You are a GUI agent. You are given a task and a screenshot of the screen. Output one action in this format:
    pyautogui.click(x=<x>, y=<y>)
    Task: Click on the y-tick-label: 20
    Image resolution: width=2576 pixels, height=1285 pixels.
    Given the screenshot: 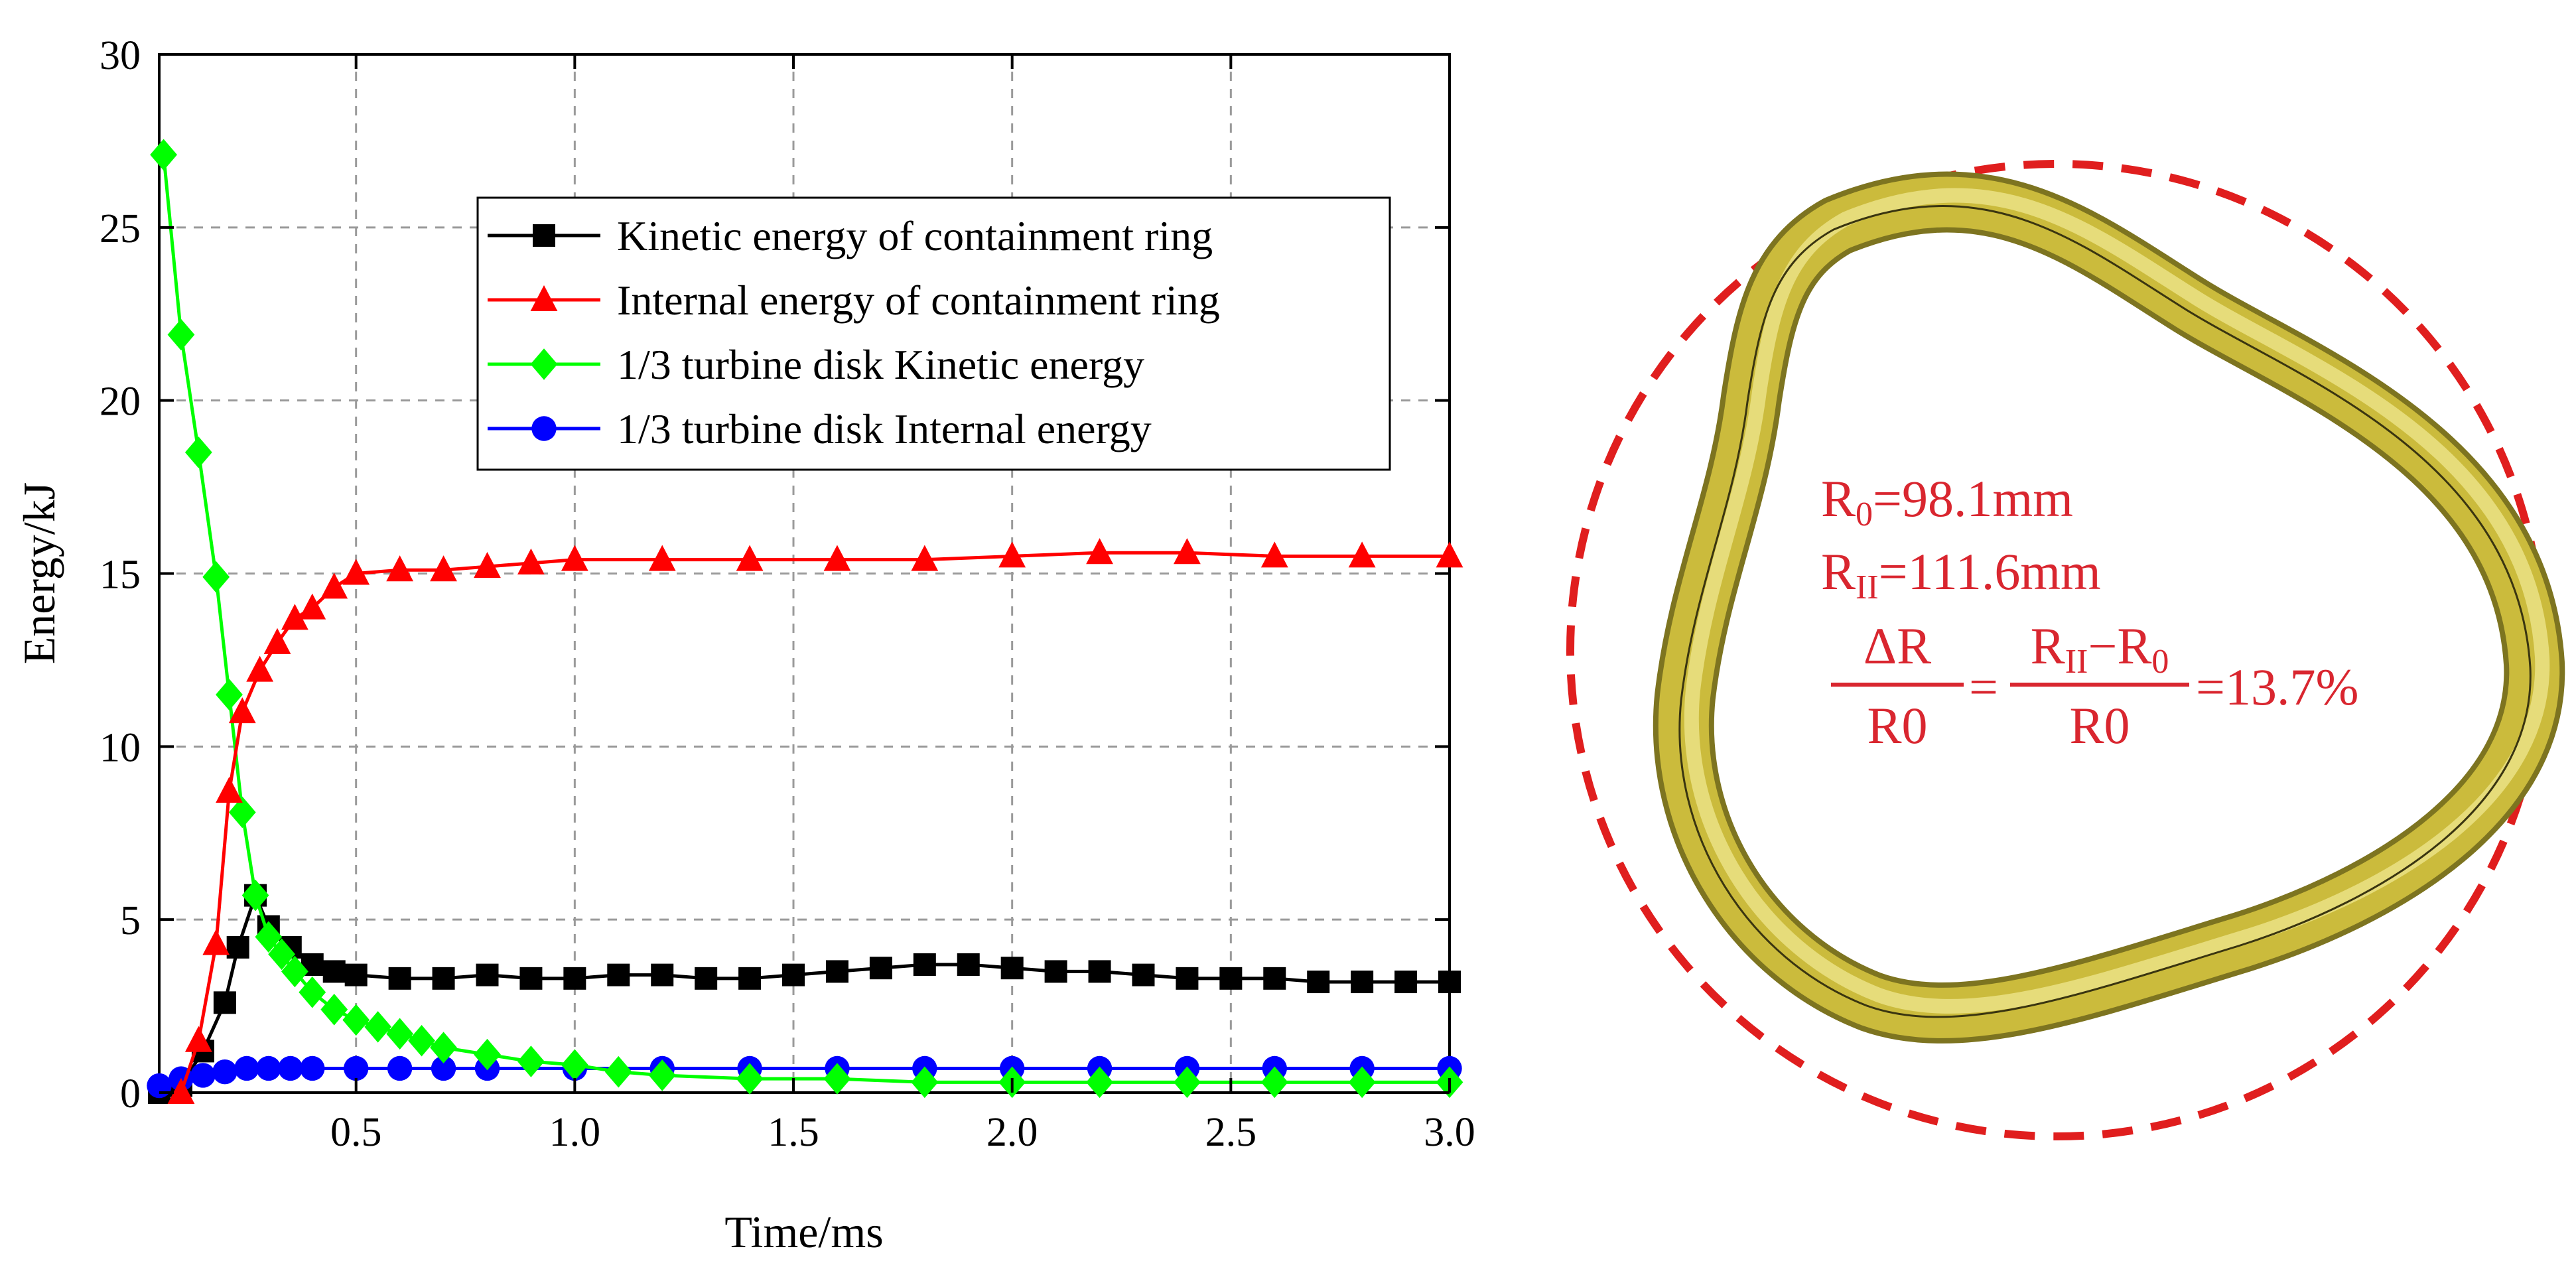 What is the action you would take?
    pyautogui.click(x=120, y=402)
    